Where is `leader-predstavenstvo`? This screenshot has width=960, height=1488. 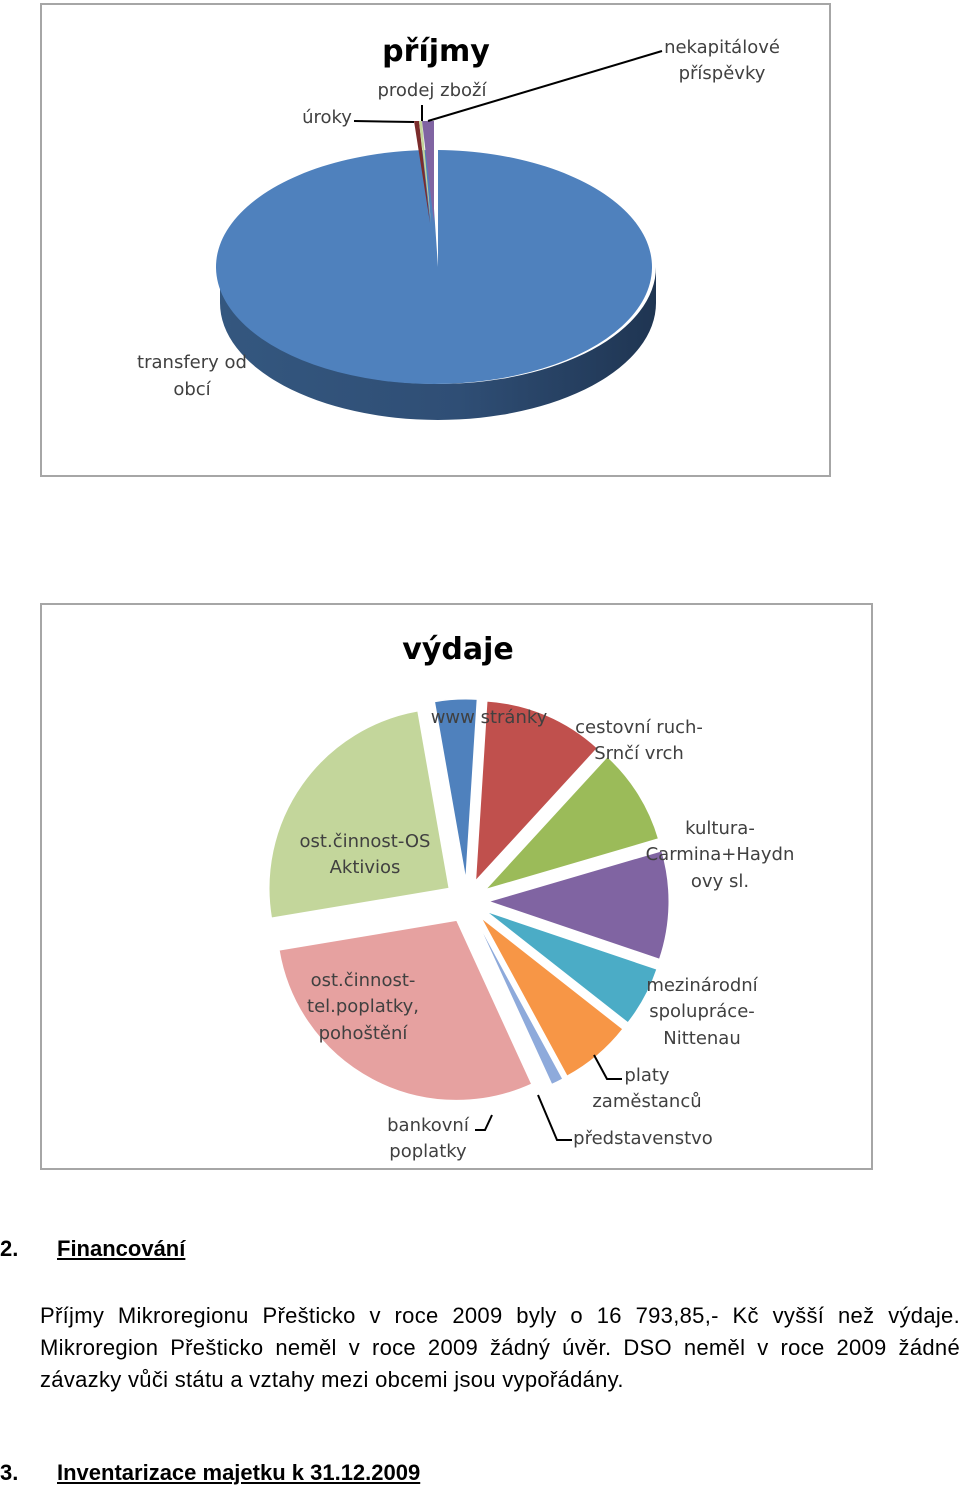
leader-predstavenstvo is located at coordinates (554, 1117).